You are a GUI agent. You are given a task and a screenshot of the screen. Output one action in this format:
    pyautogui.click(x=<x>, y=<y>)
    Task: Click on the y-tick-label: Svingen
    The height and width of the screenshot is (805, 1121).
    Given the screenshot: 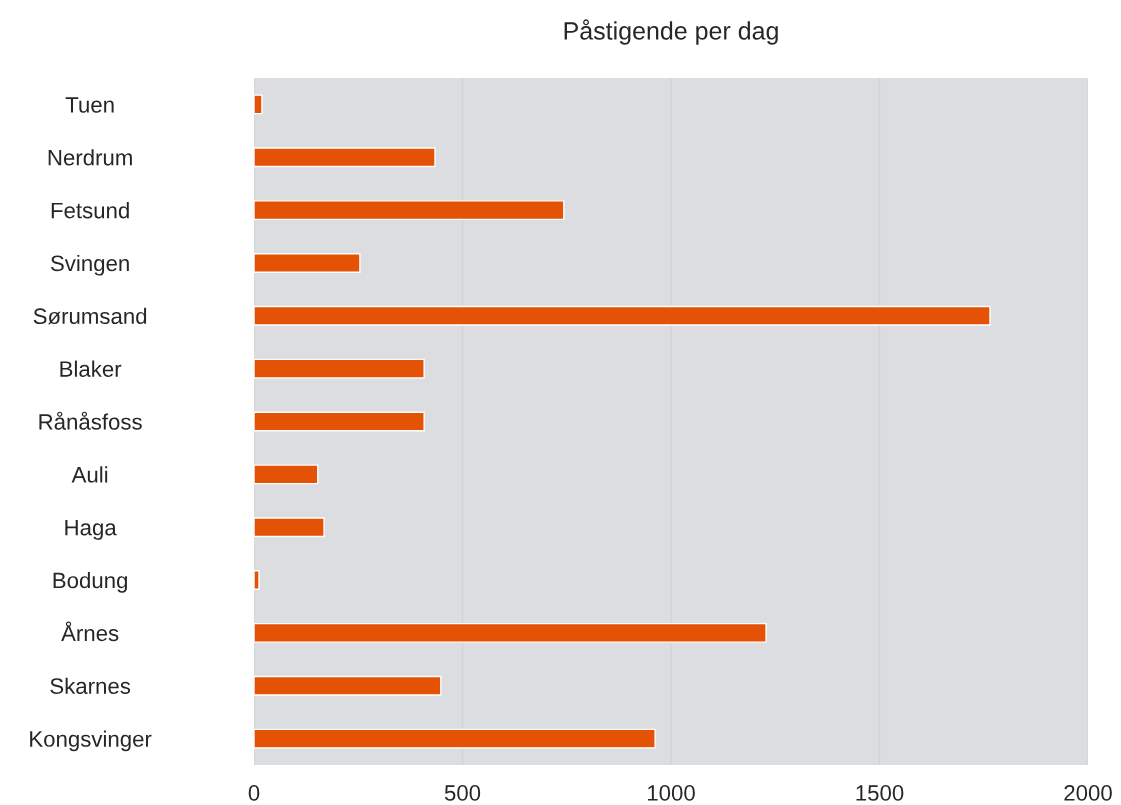 What is the action you would take?
    pyautogui.click(x=89, y=265)
    